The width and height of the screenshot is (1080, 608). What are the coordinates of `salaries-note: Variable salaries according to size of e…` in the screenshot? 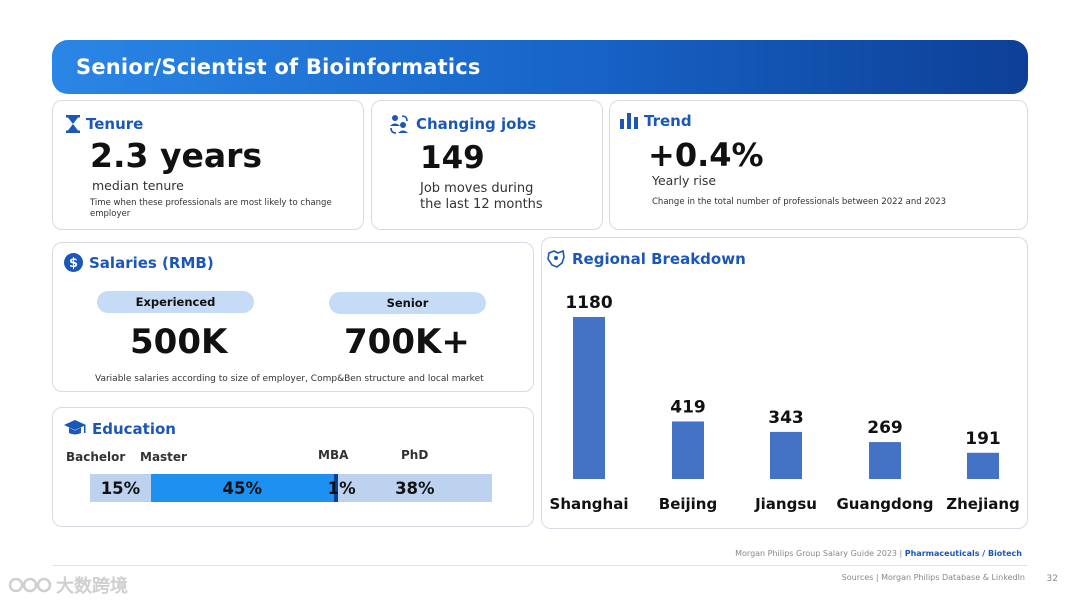 It's located at (289, 379).